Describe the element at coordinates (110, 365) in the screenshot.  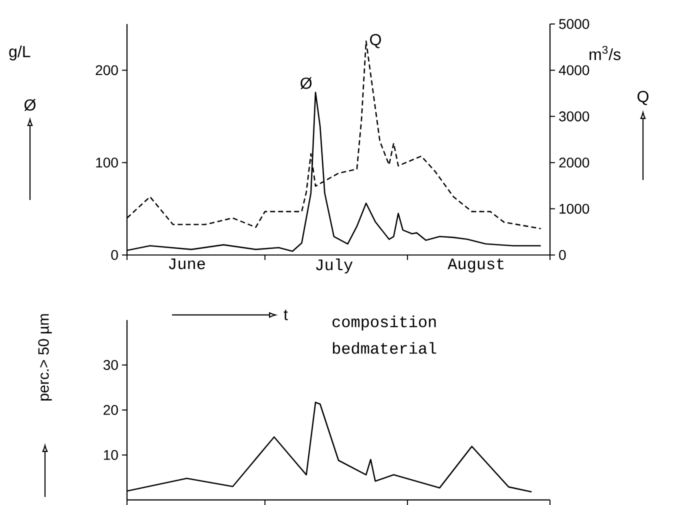
I see `y-tick-label: 30` at that location.